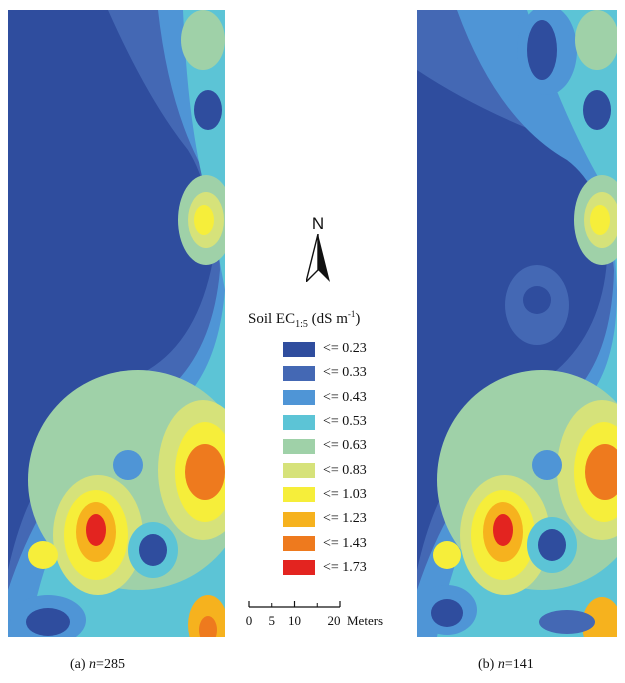 Image resolution: width=625 pixels, height=683 pixels. I want to click on caption-a: (a) n=285, so click(97, 665).